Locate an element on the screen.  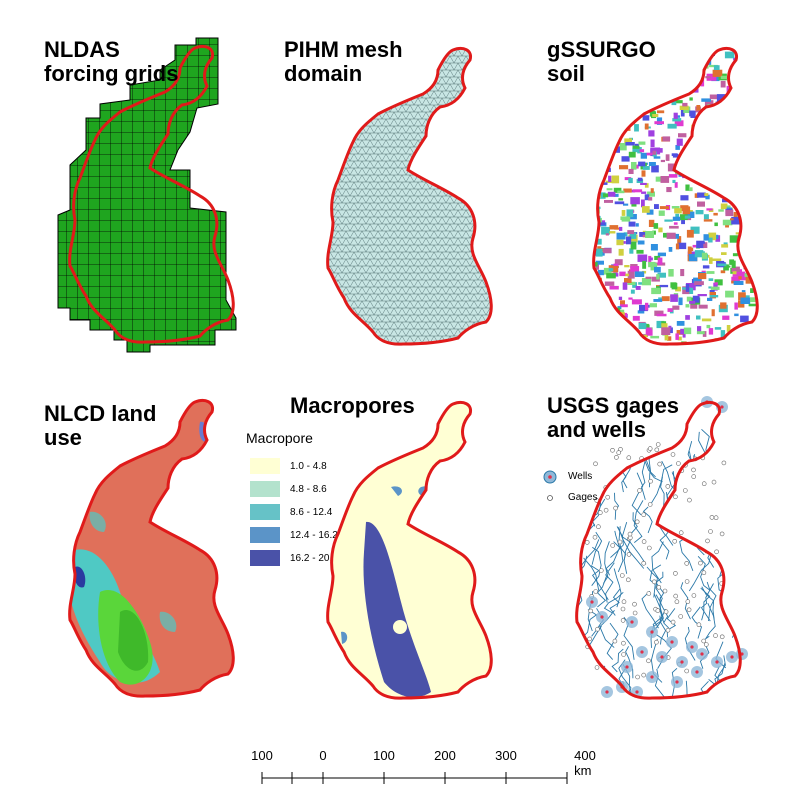
scale-tick-label: 400 km is located at coordinates (585, 763).